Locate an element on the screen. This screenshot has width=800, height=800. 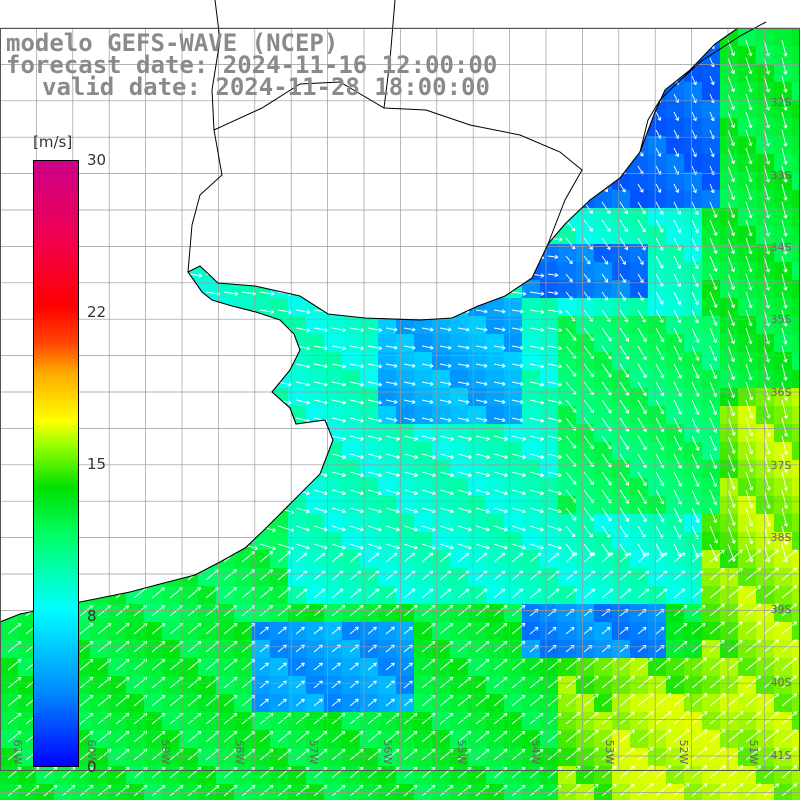
longitude-label: 51W is located at coordinates (753, 752).